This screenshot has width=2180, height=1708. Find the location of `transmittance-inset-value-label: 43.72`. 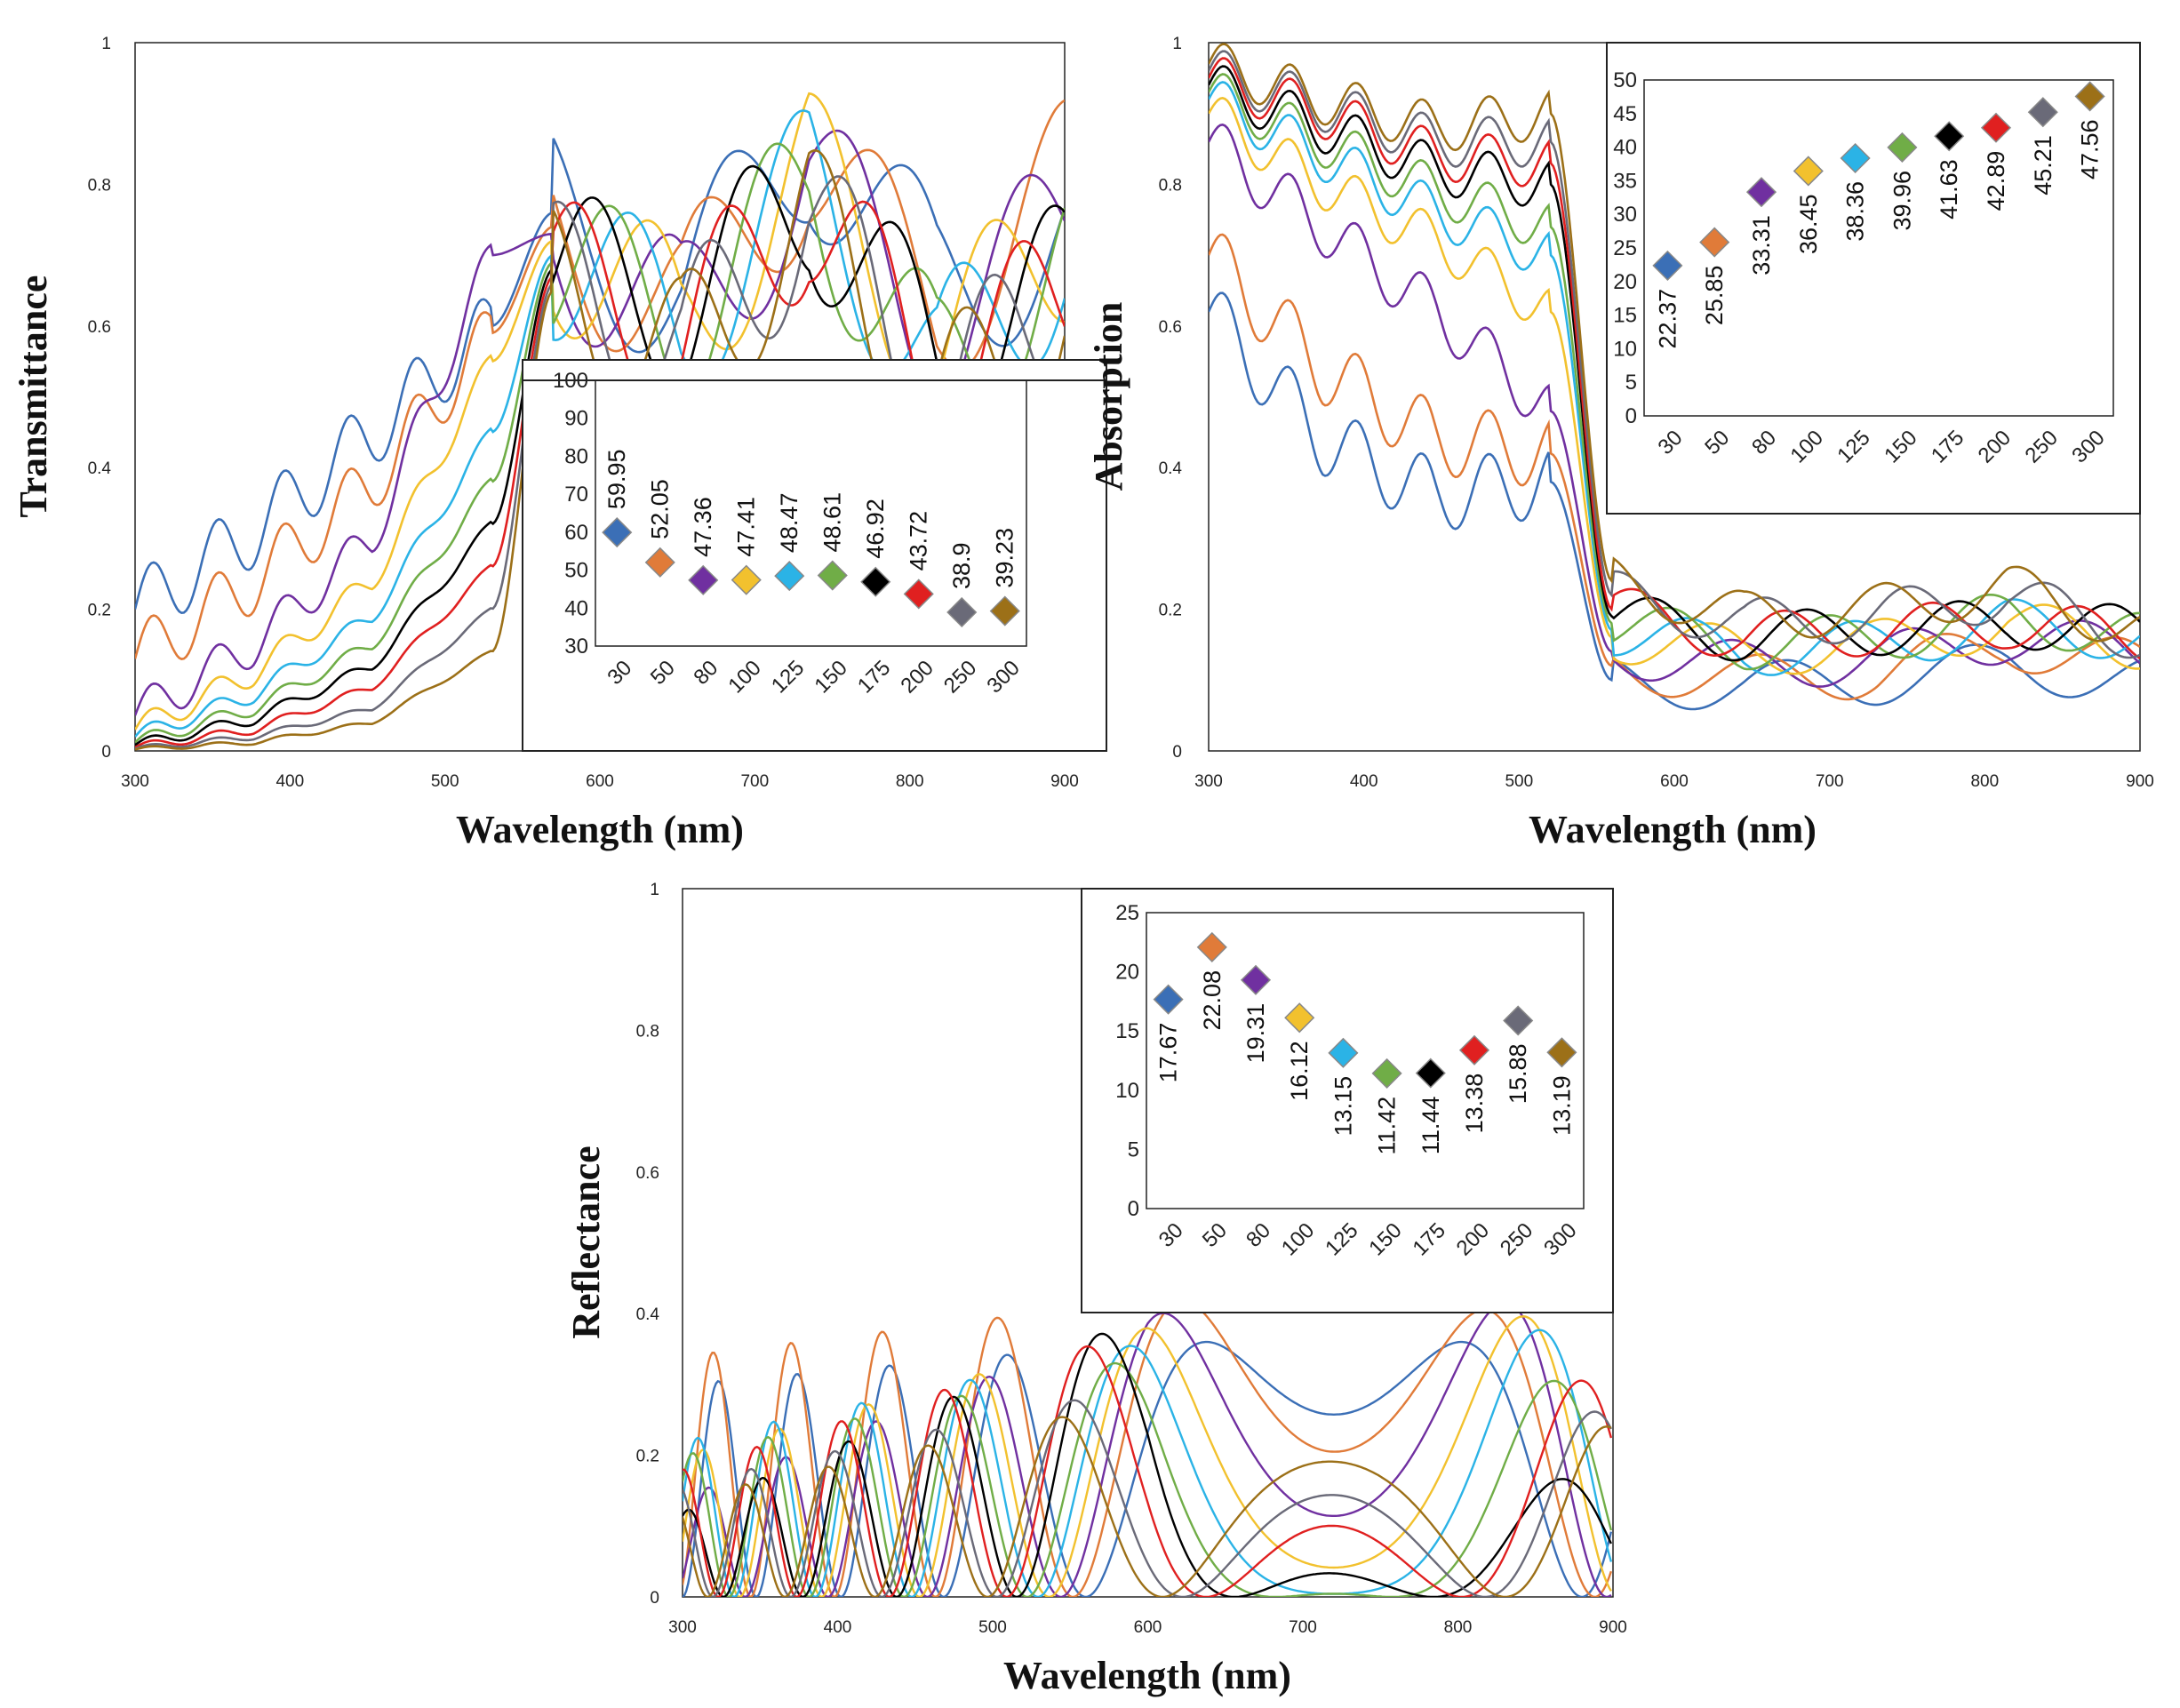

transmittance-inset-value-label: 43.72 is located at coordinates (919, 541).